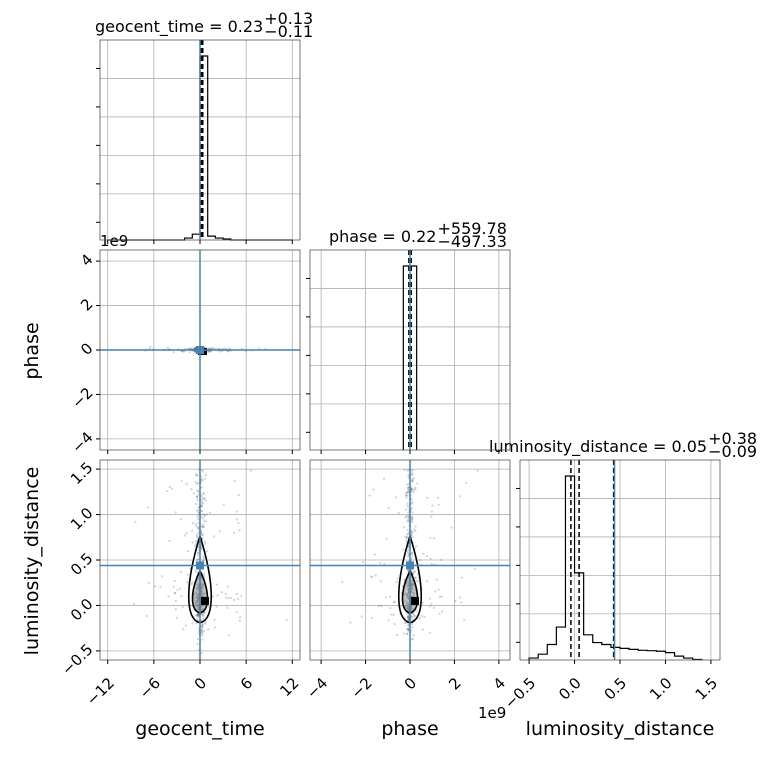  I want to click on y-tick-label: 0, so click(86, 348).